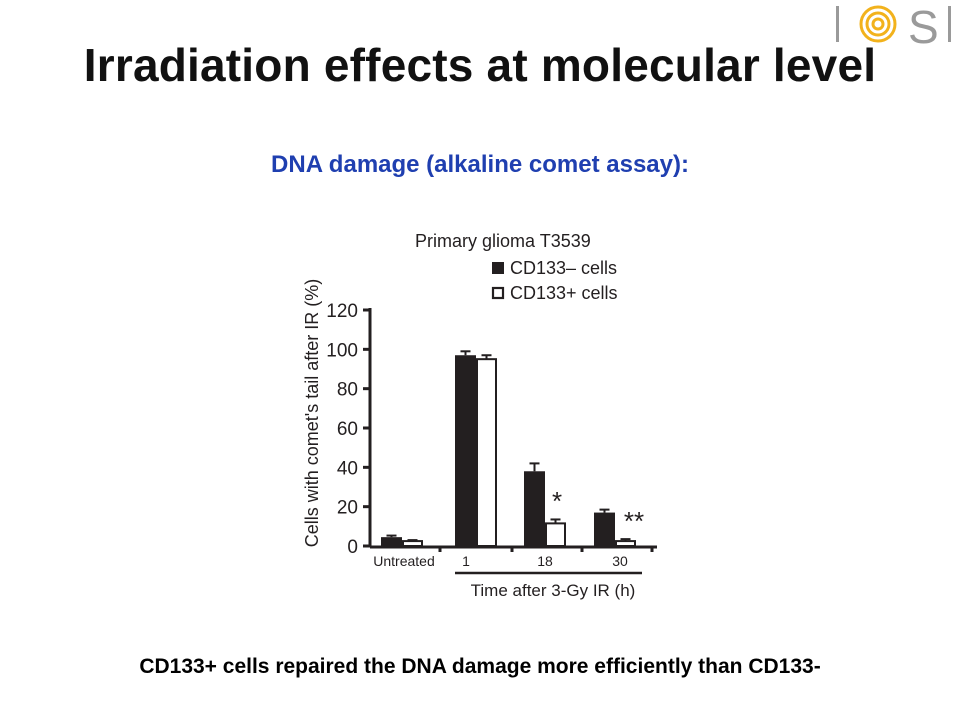  Describe the element at coordinates (347, 508) in the screenshot. I see `y-tick-label: 20` at that location.